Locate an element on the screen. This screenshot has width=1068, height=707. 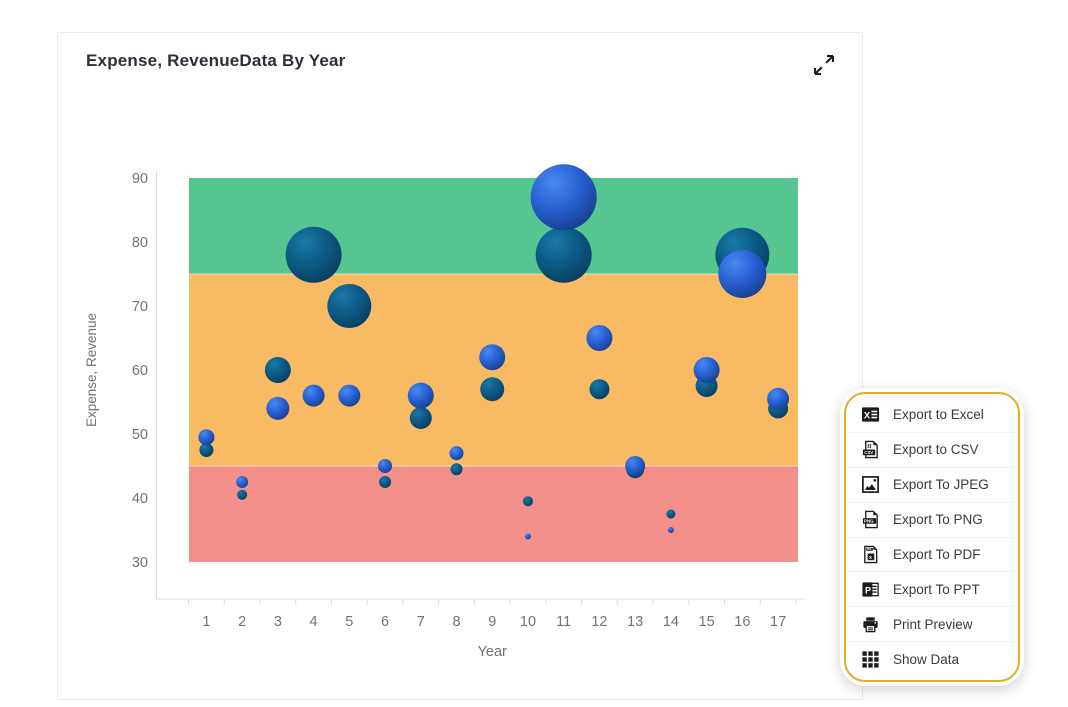
ppt-icon: P is located at coordinates (870, 589).